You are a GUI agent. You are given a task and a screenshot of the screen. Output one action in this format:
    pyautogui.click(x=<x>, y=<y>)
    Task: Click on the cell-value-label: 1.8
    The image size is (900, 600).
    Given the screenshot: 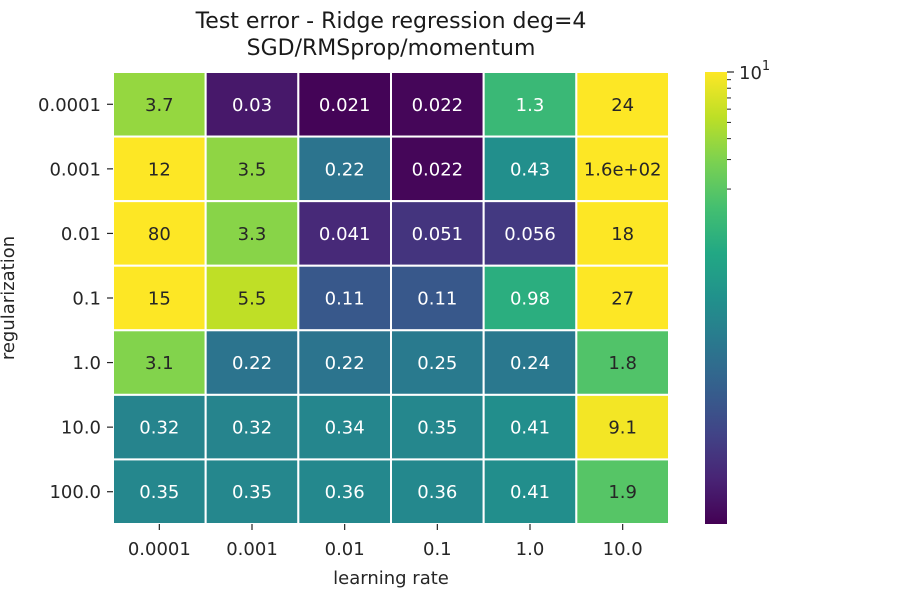 What is the action you would take?
    pyautogui.click(x=622, y=363)
    